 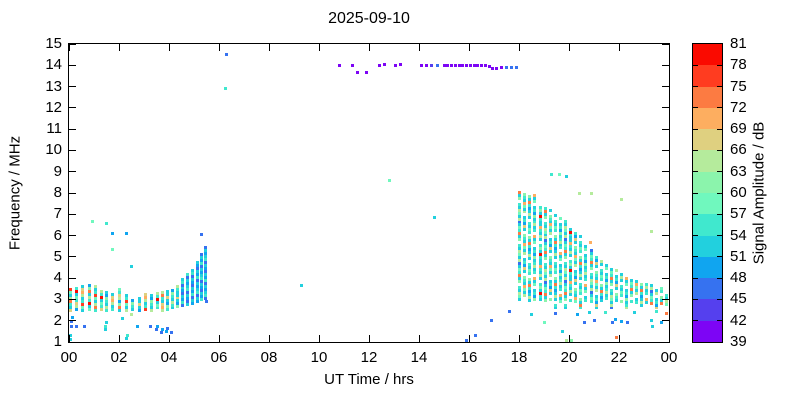 What do you see at coordinates (738, 235) in the screenshot?
I see `colorbar-tick-label: 54` at bounding box center [738, 235].